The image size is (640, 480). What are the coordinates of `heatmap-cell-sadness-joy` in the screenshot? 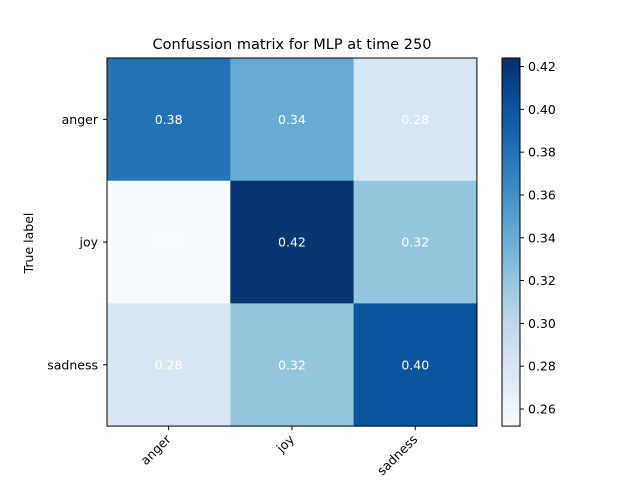 It's located at (292, 365).